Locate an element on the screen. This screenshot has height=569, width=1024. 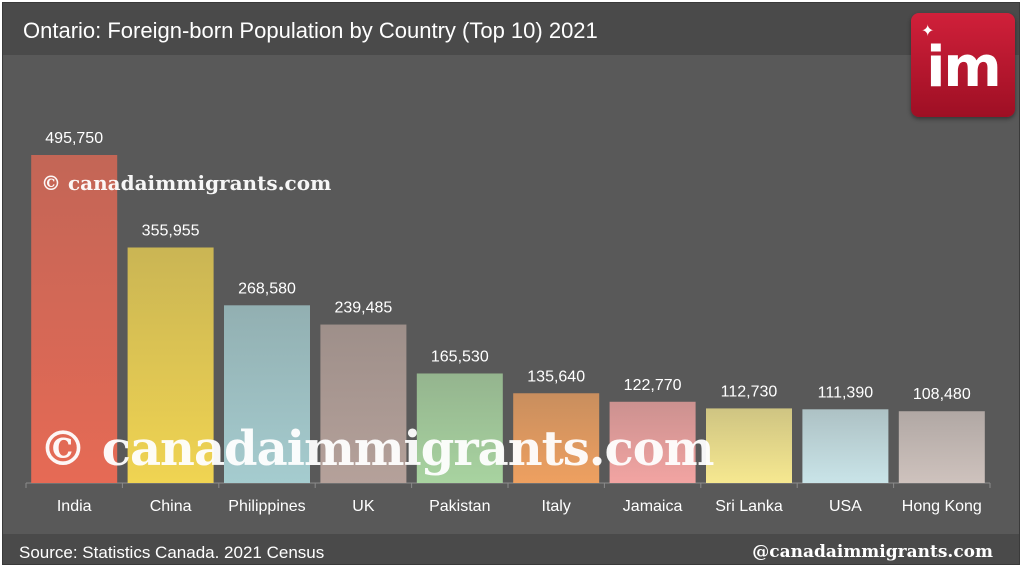
data-label: 355,955 is located at coordinates (171, 230).